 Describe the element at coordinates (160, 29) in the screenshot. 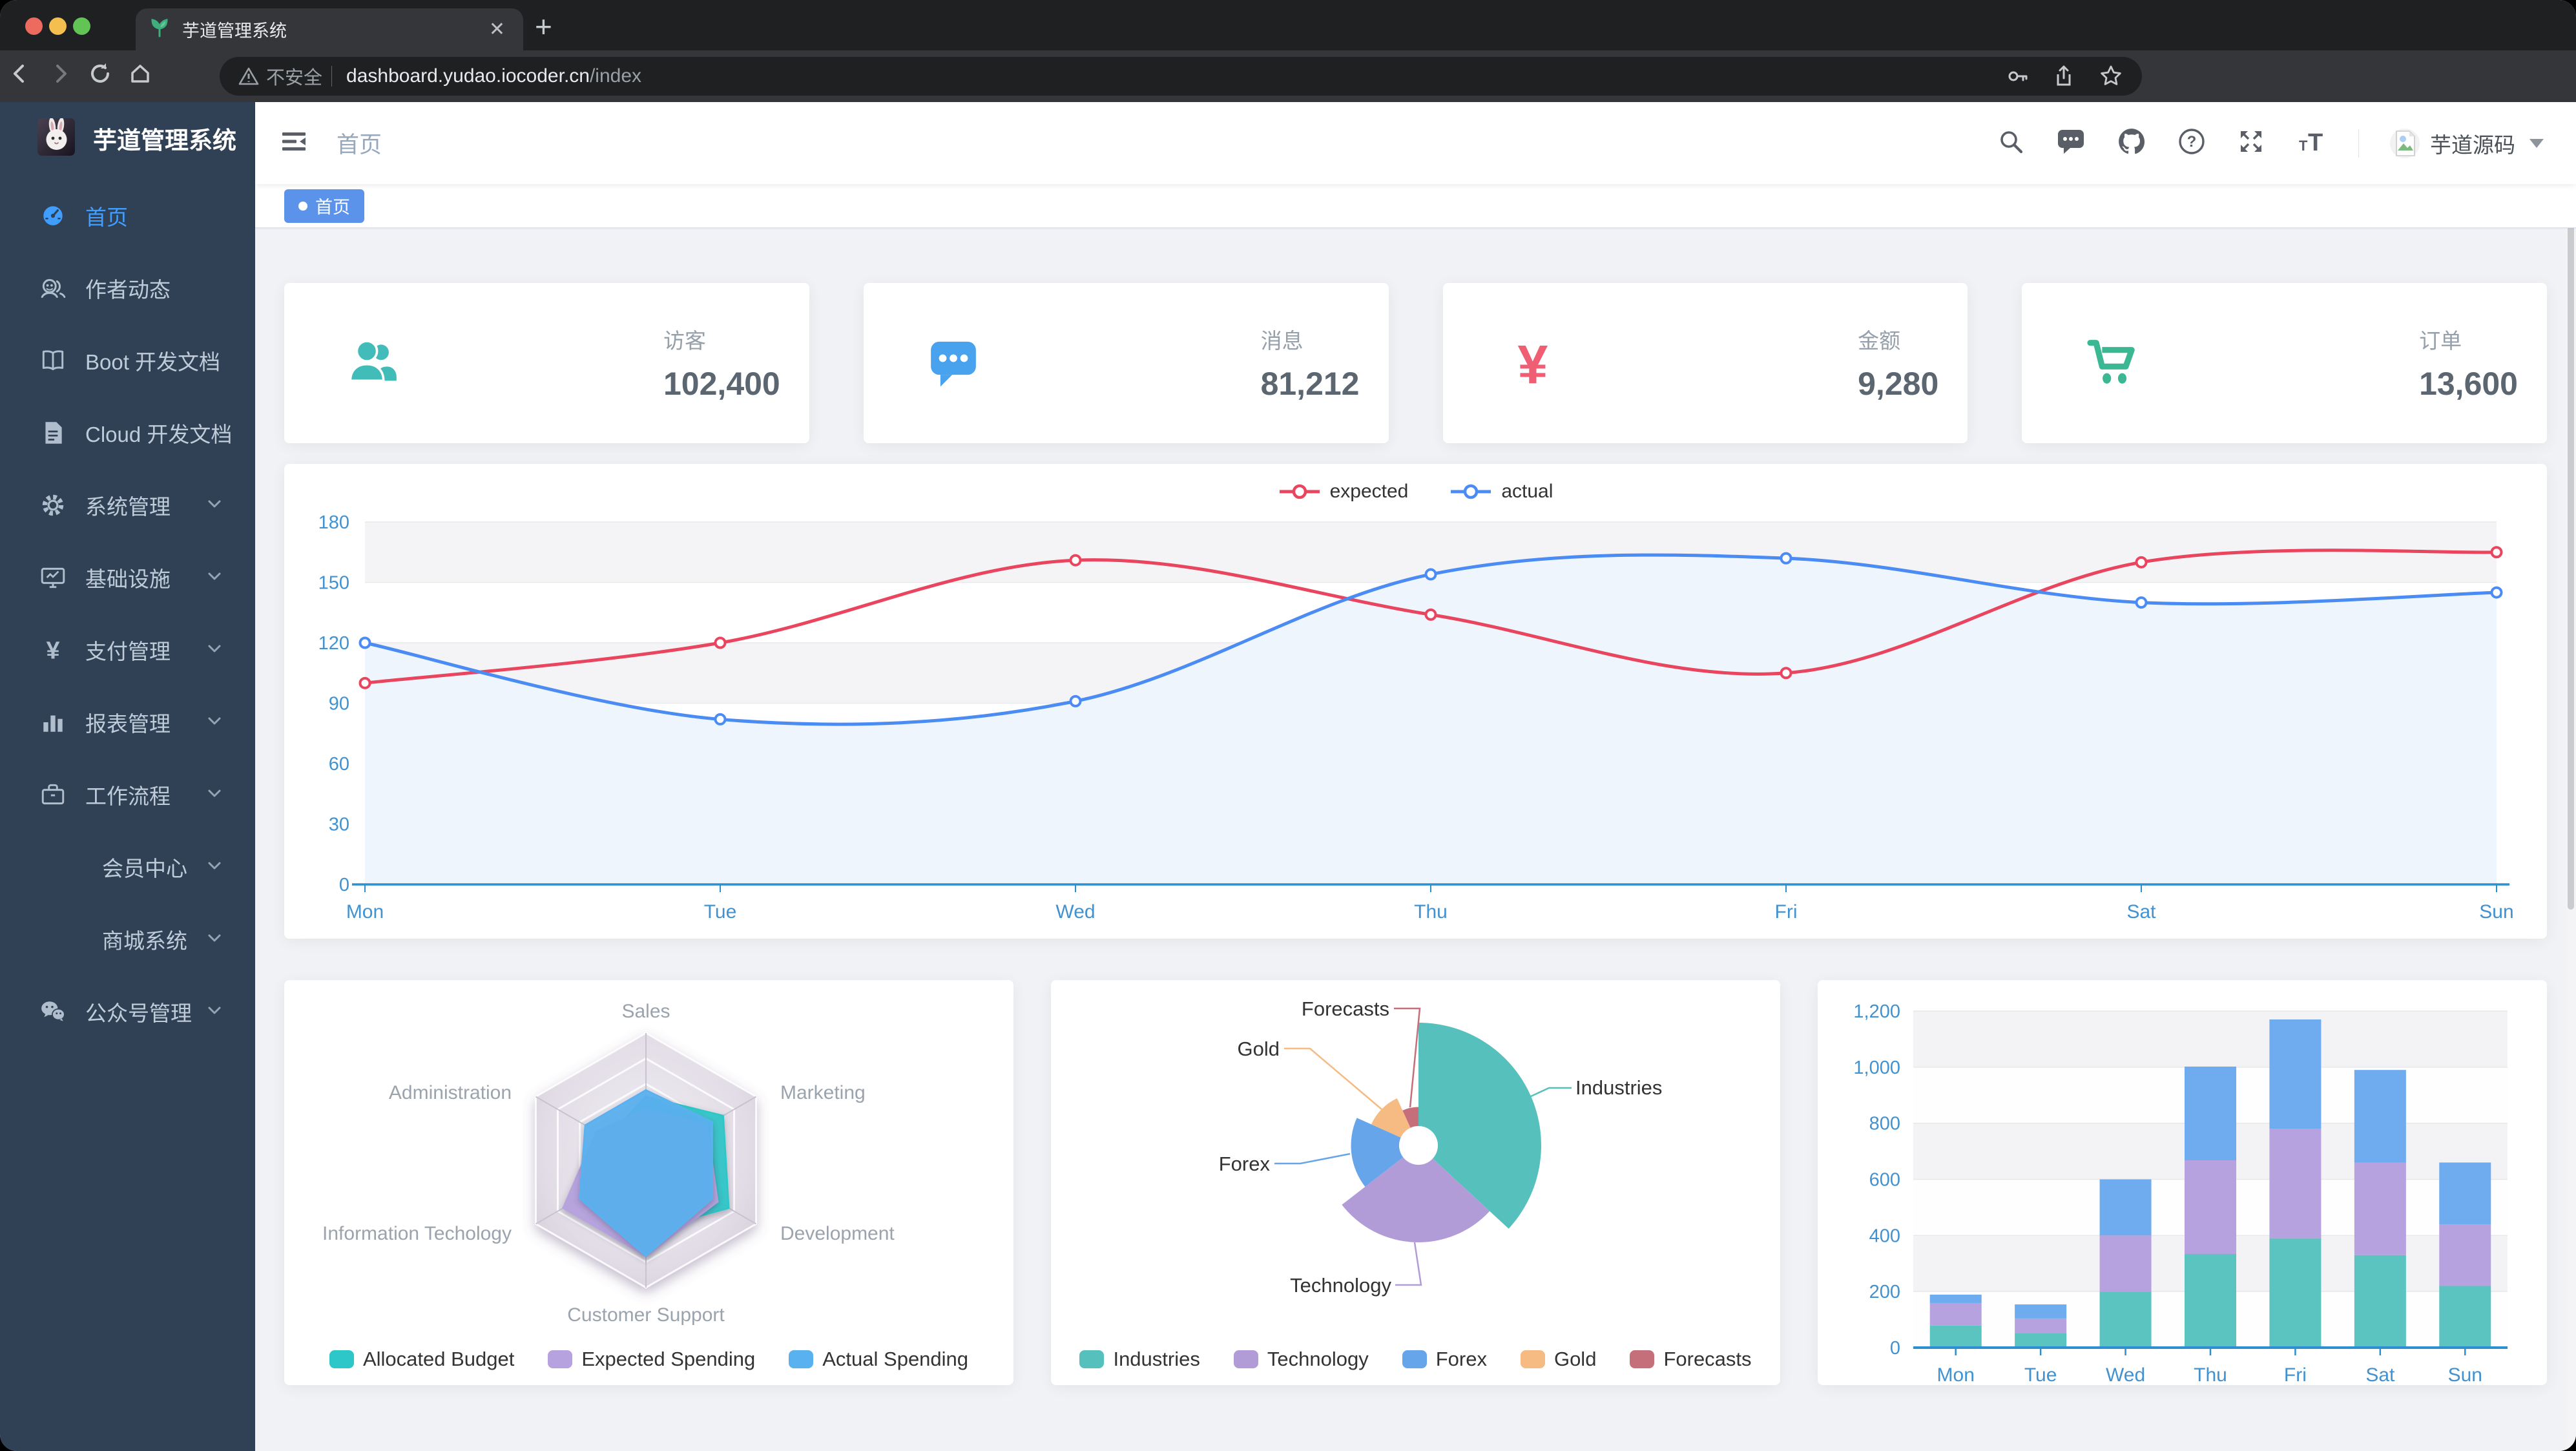

I see `favicon` at that location.